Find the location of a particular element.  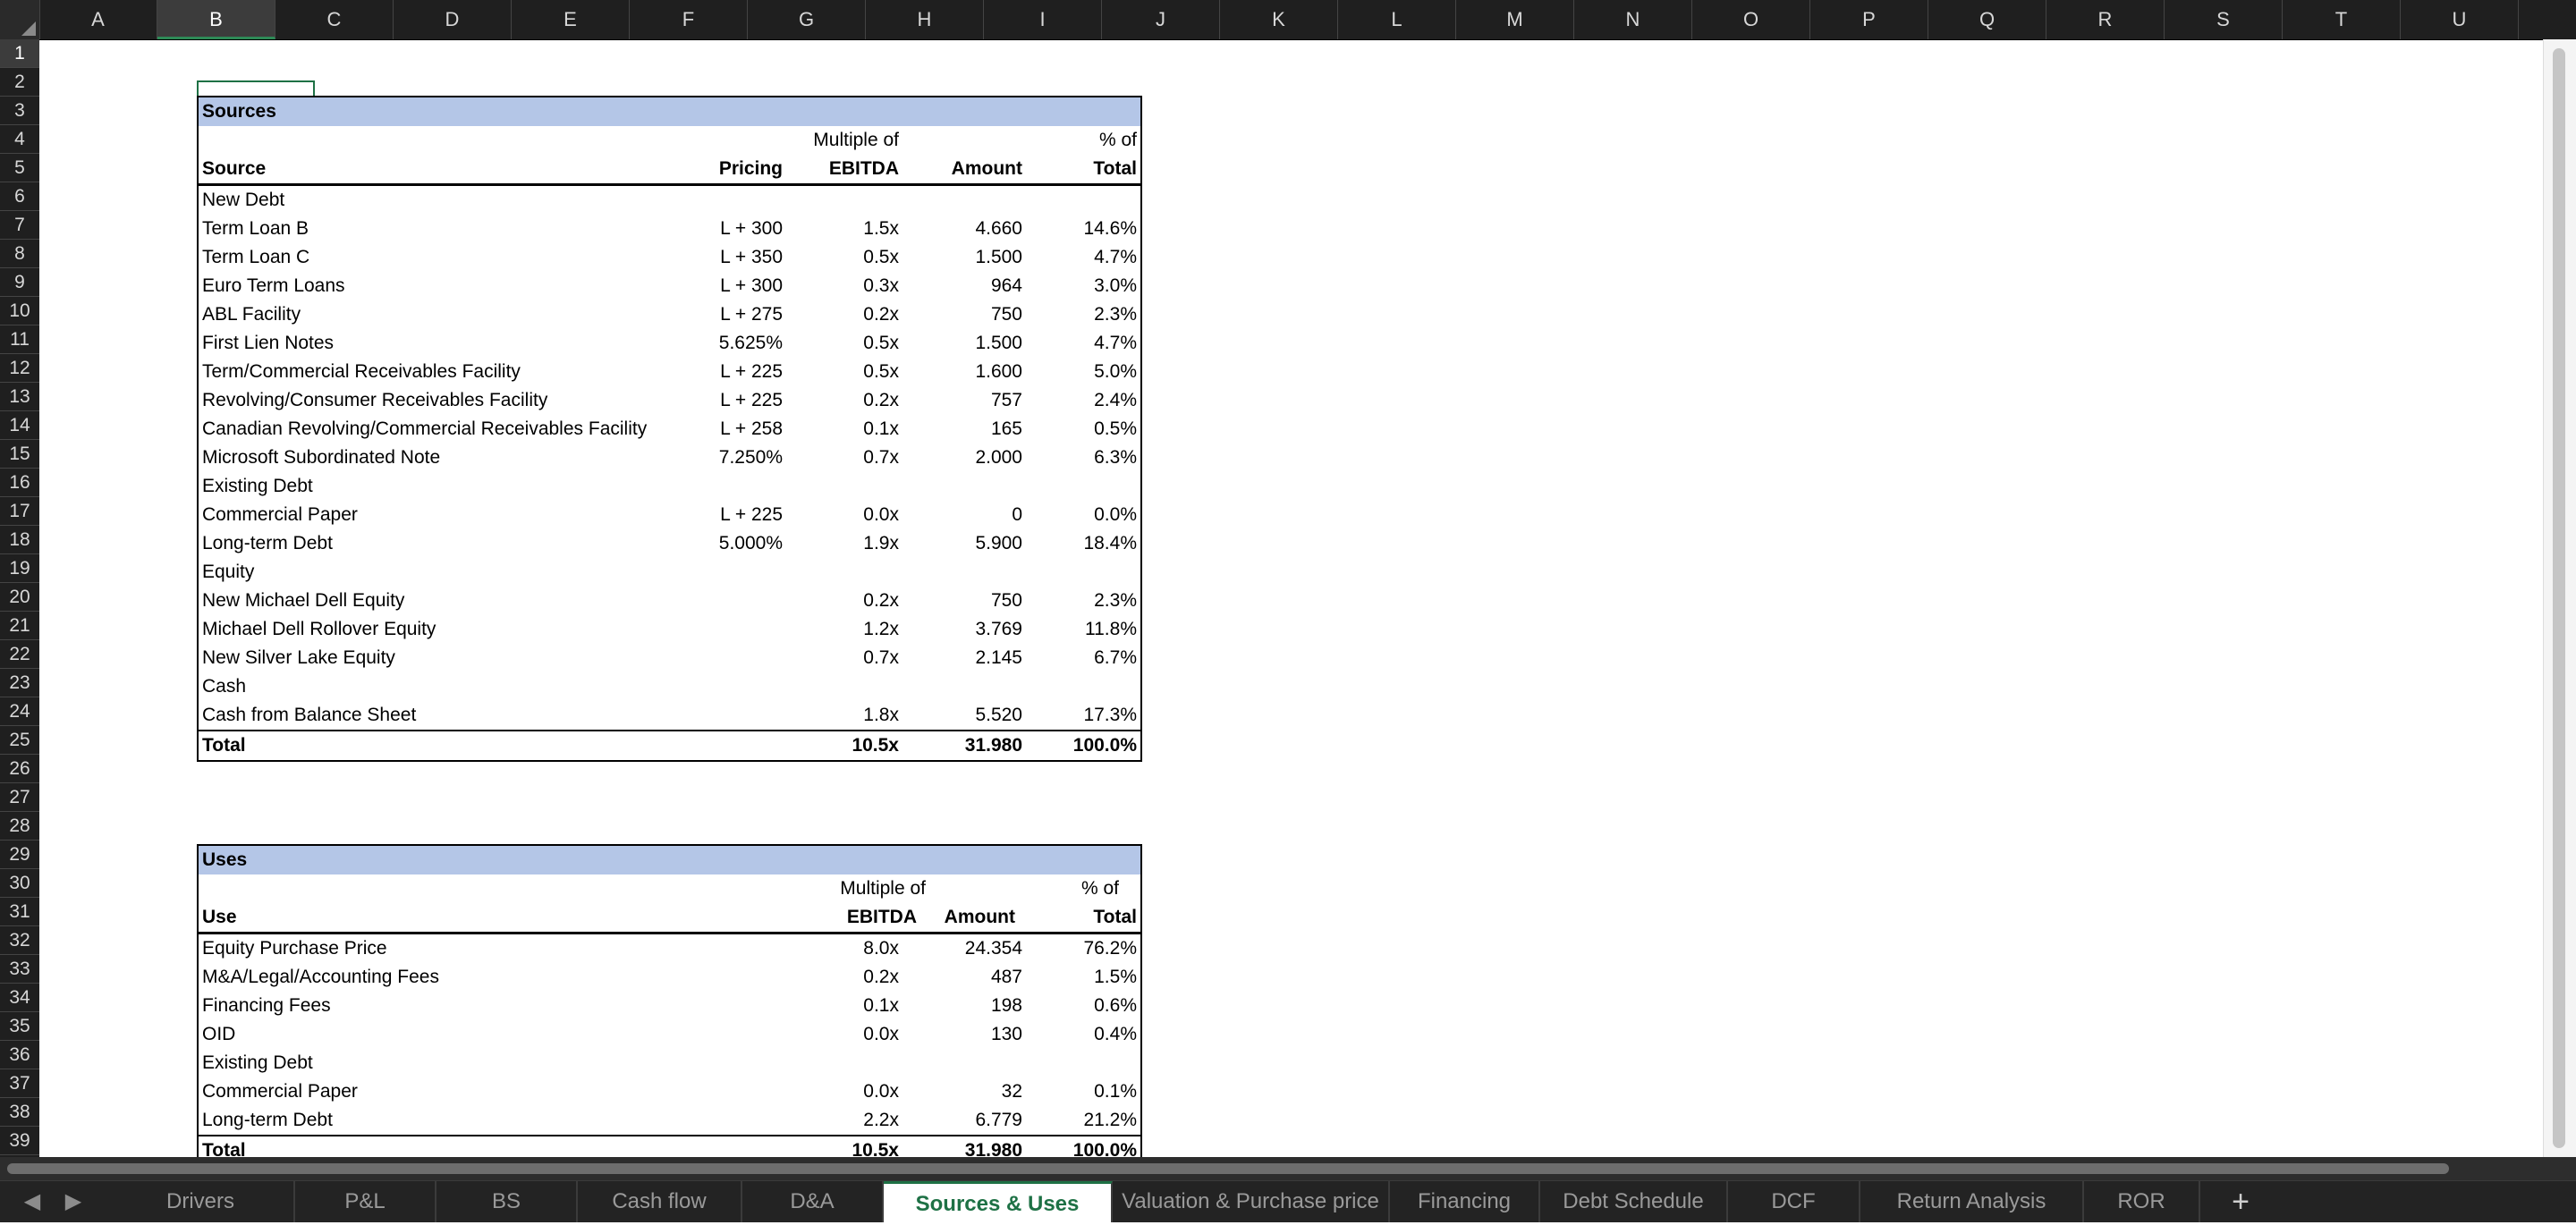

next-sheet-arrow-icon: ▶ is located at coordinates (73, 1201).